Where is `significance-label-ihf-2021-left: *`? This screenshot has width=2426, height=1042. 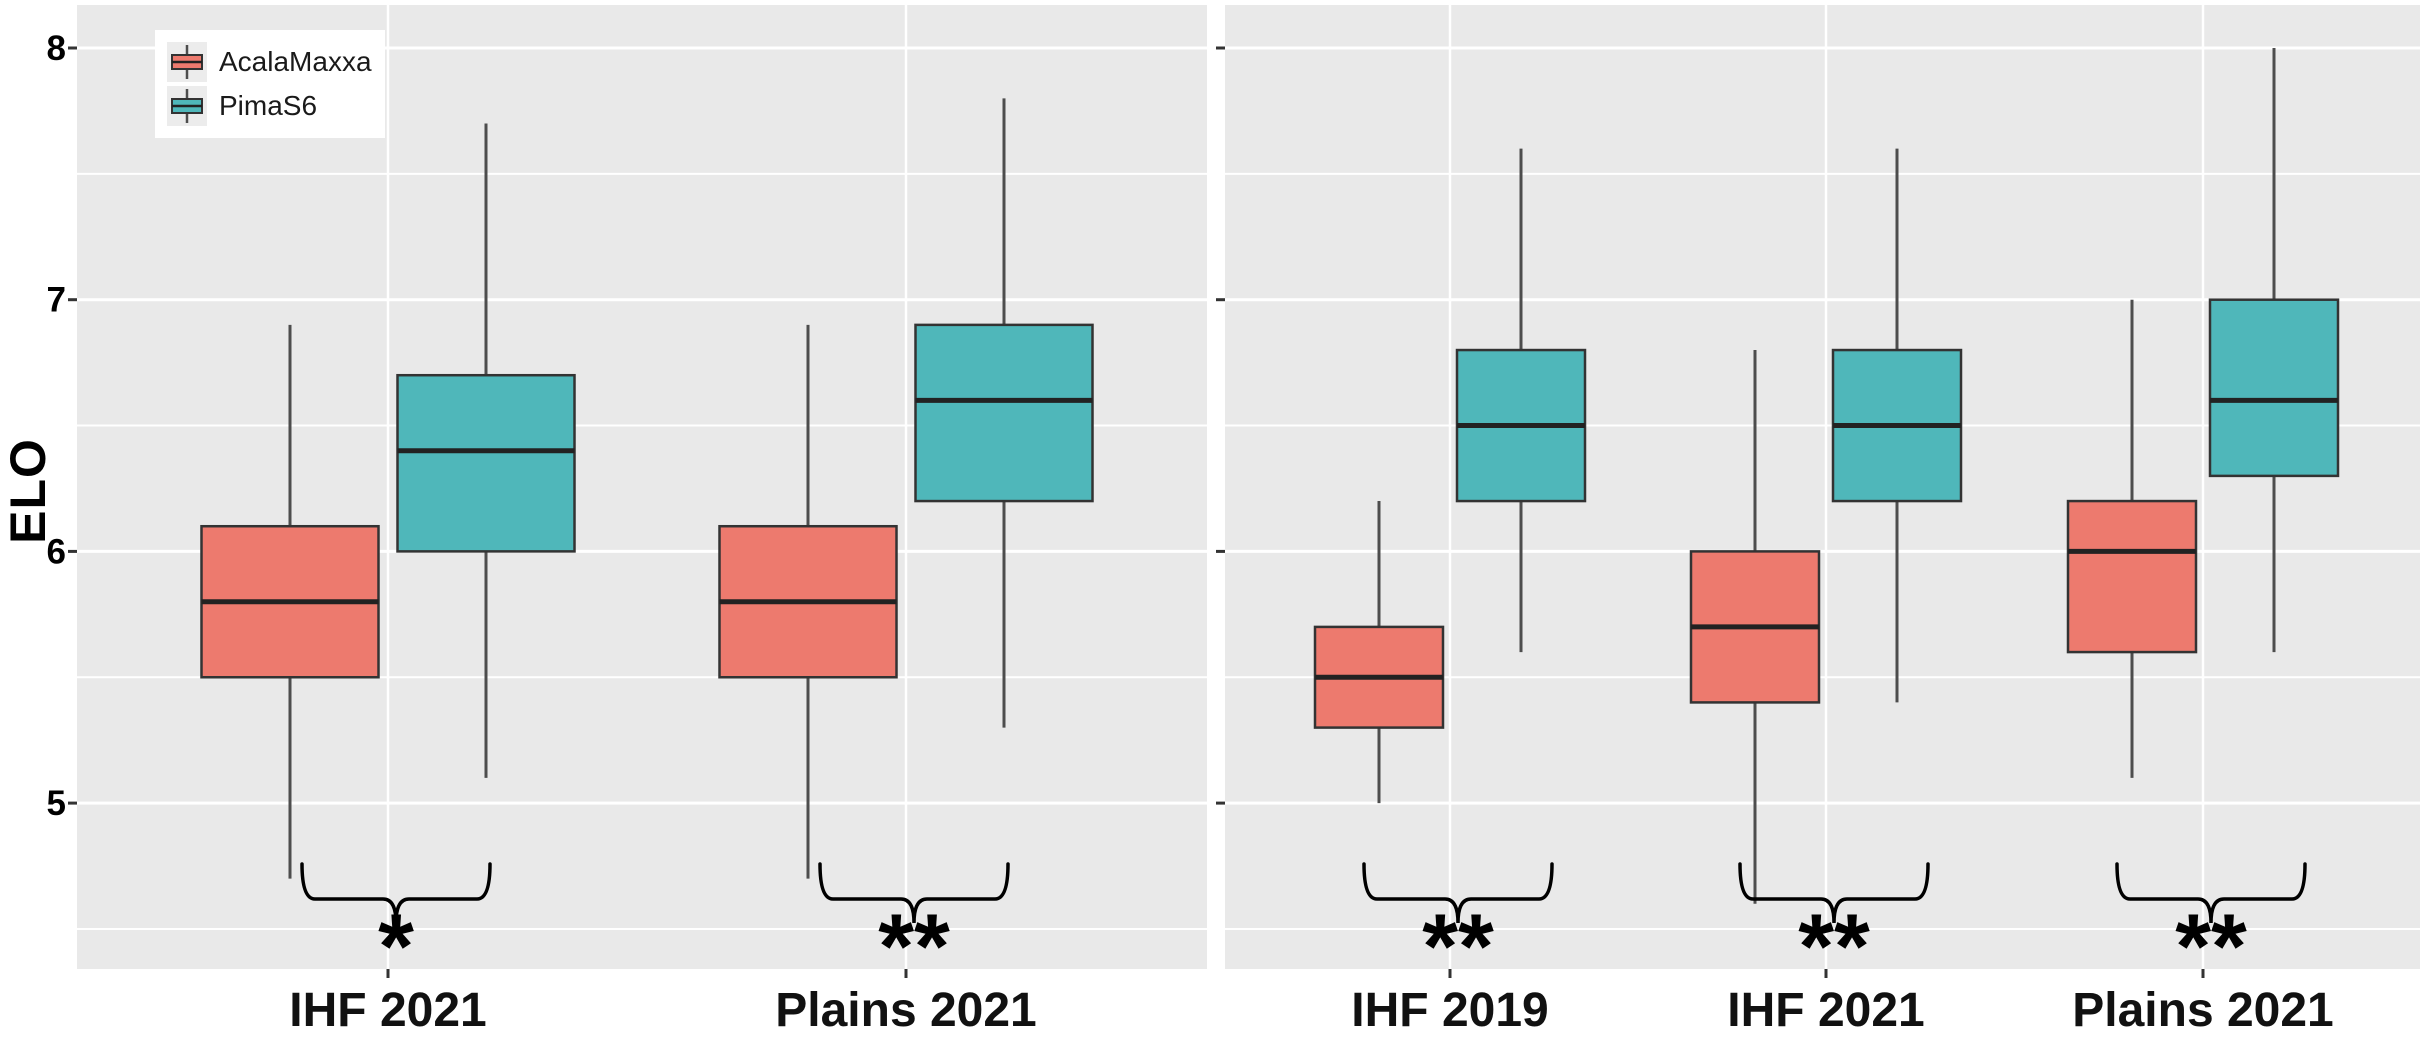
significance-label-ihf-2021-left: * is located at coordinates (396, 947).